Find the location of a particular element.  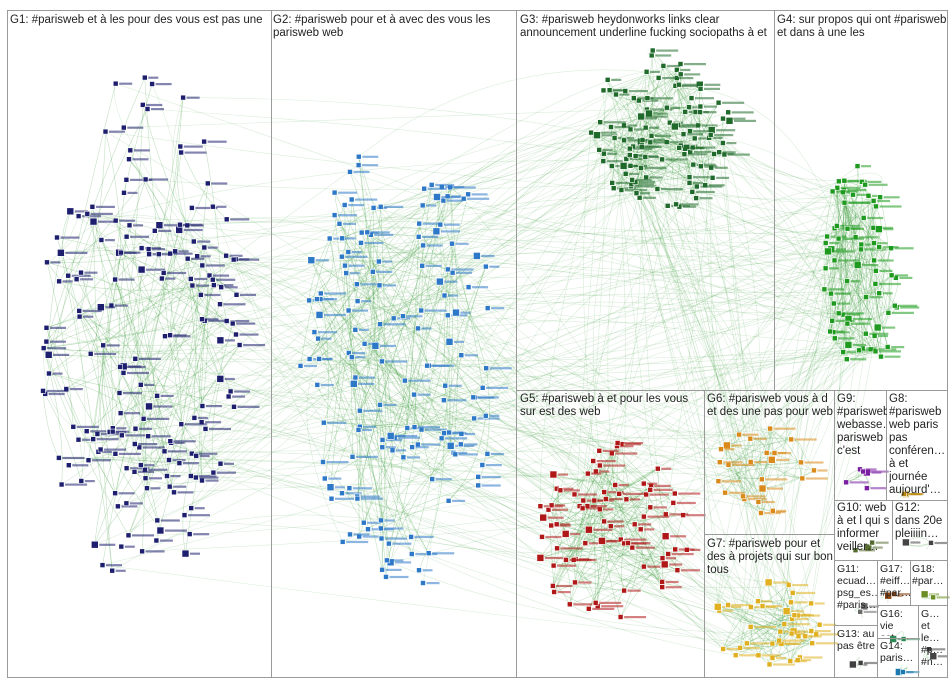

vertex-g10 is located at coordinates (879, 542).